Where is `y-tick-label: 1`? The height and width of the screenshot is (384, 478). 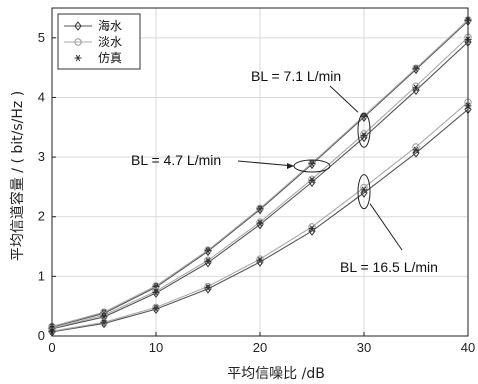 y-tick-label: 1 is located at coordinates (41, 275).